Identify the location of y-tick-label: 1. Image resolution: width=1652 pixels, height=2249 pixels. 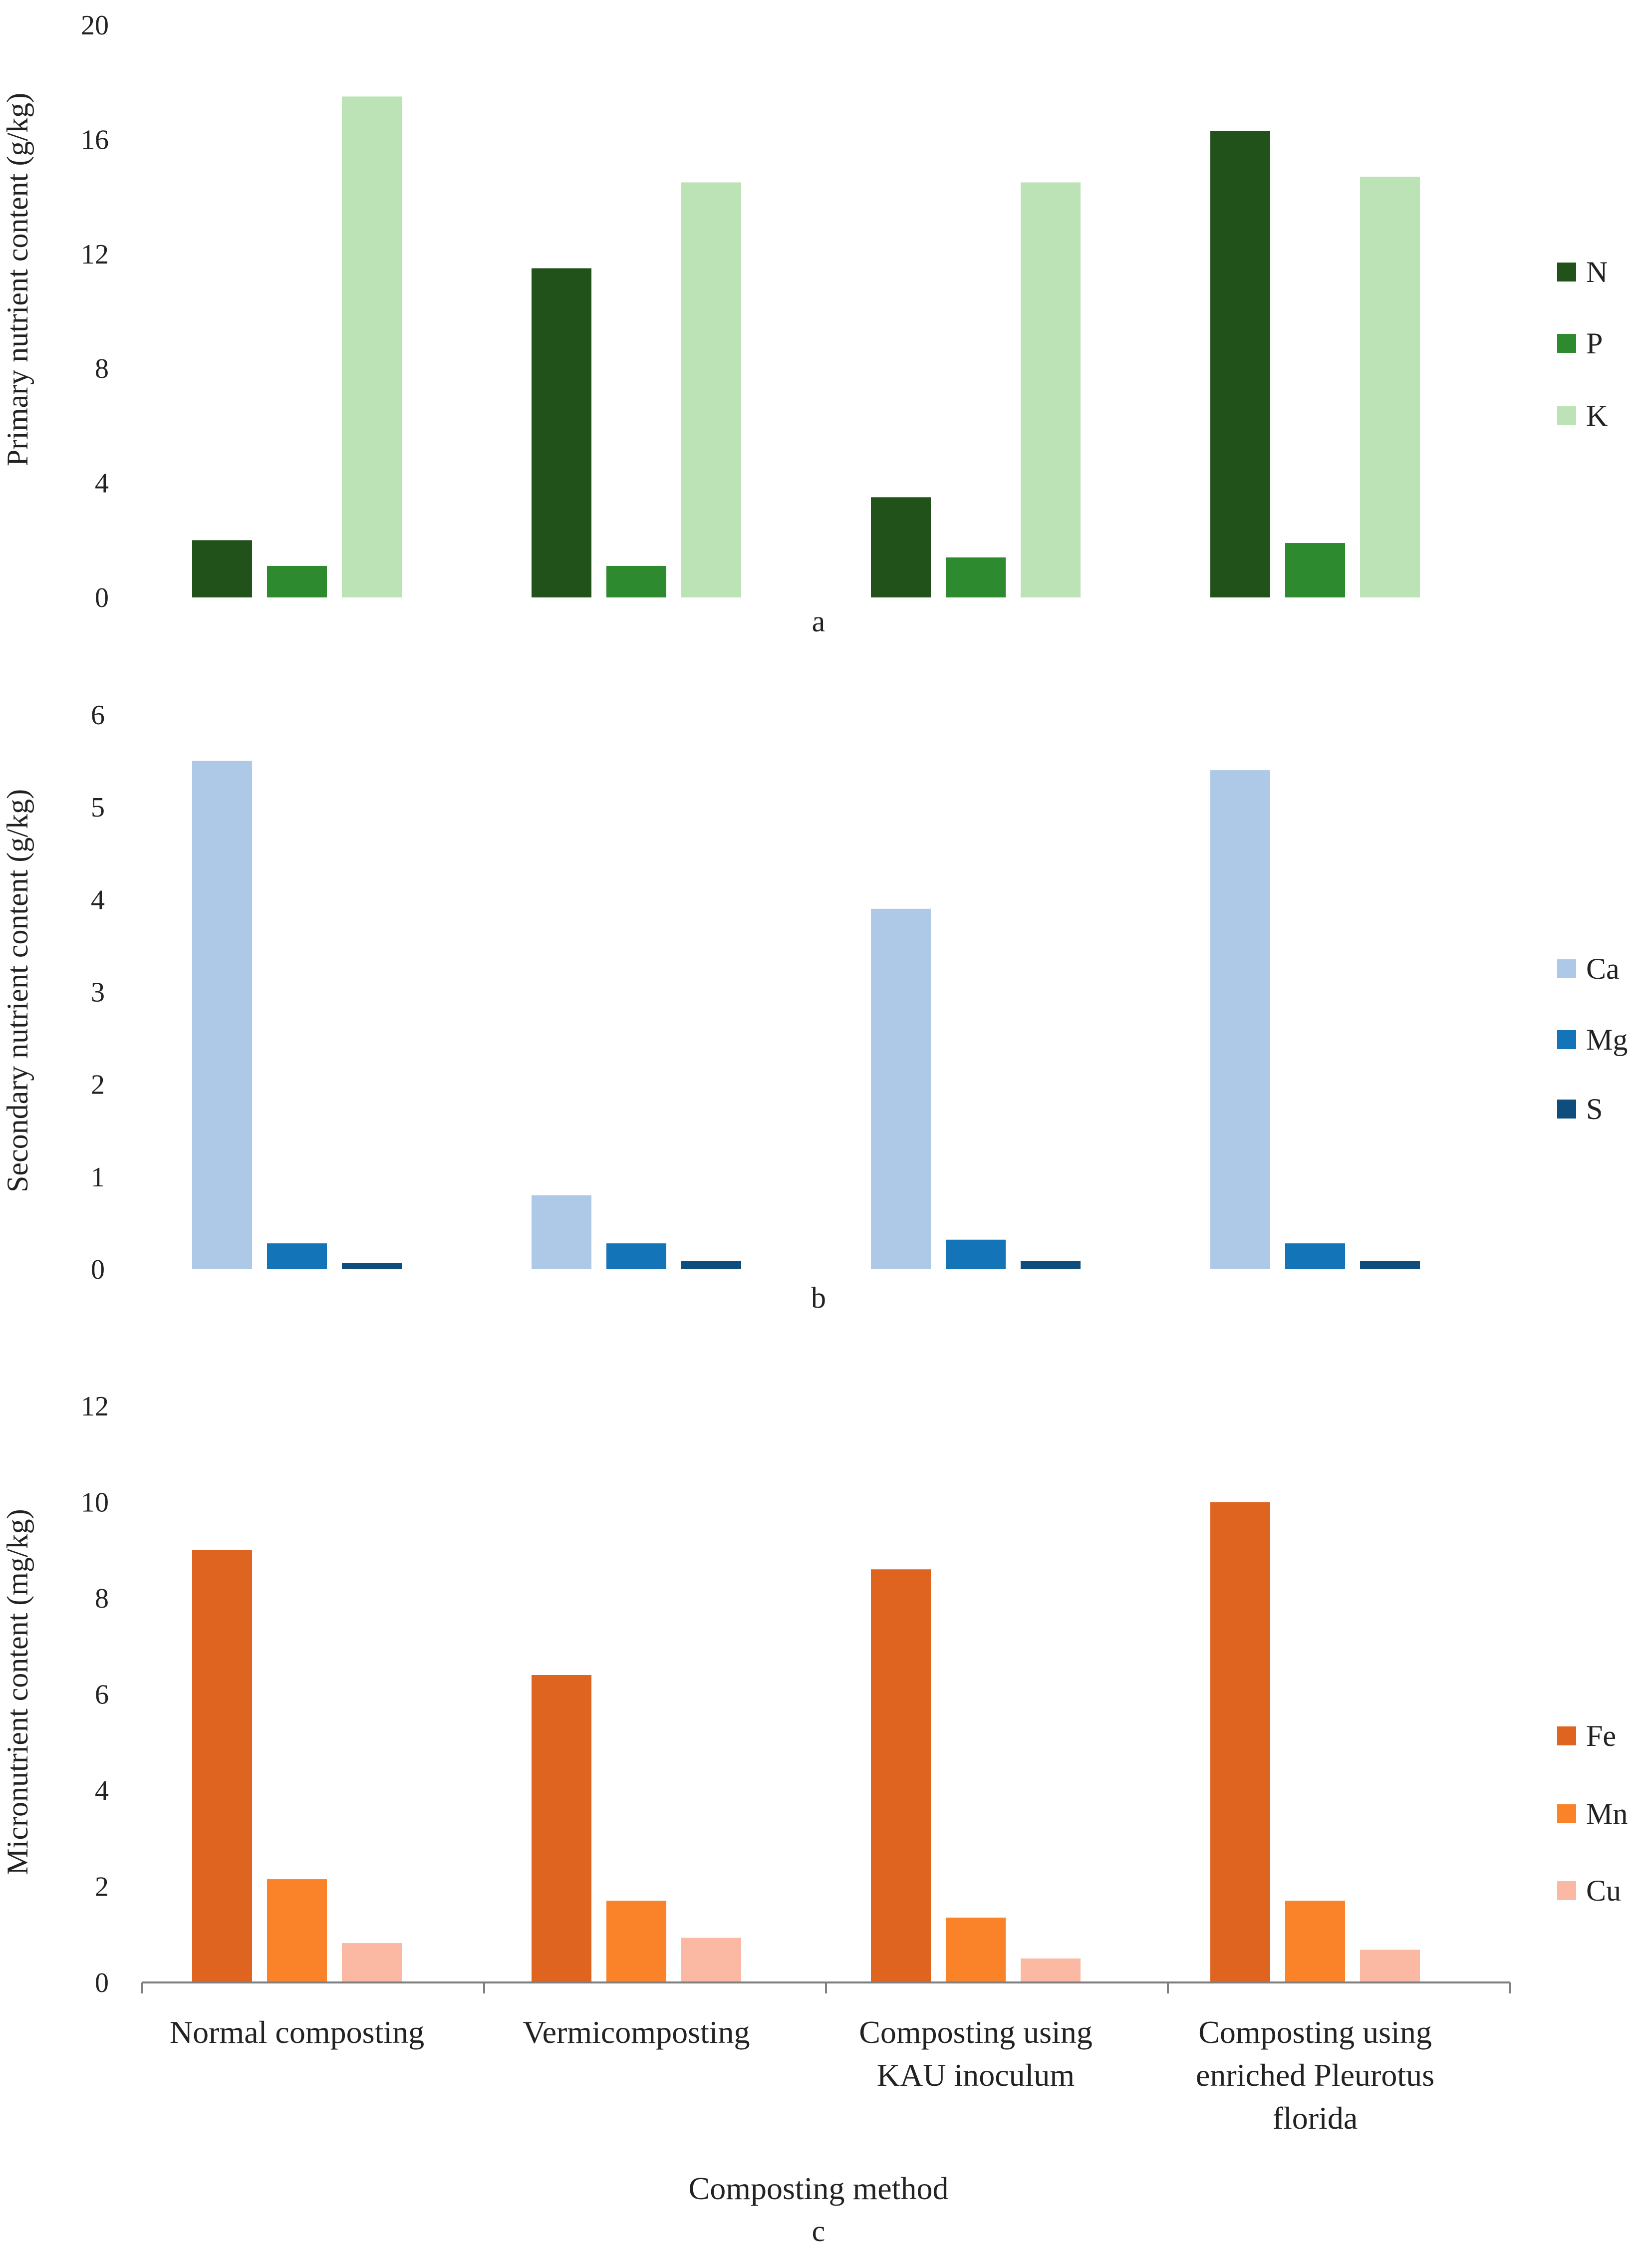
(98, 1177).